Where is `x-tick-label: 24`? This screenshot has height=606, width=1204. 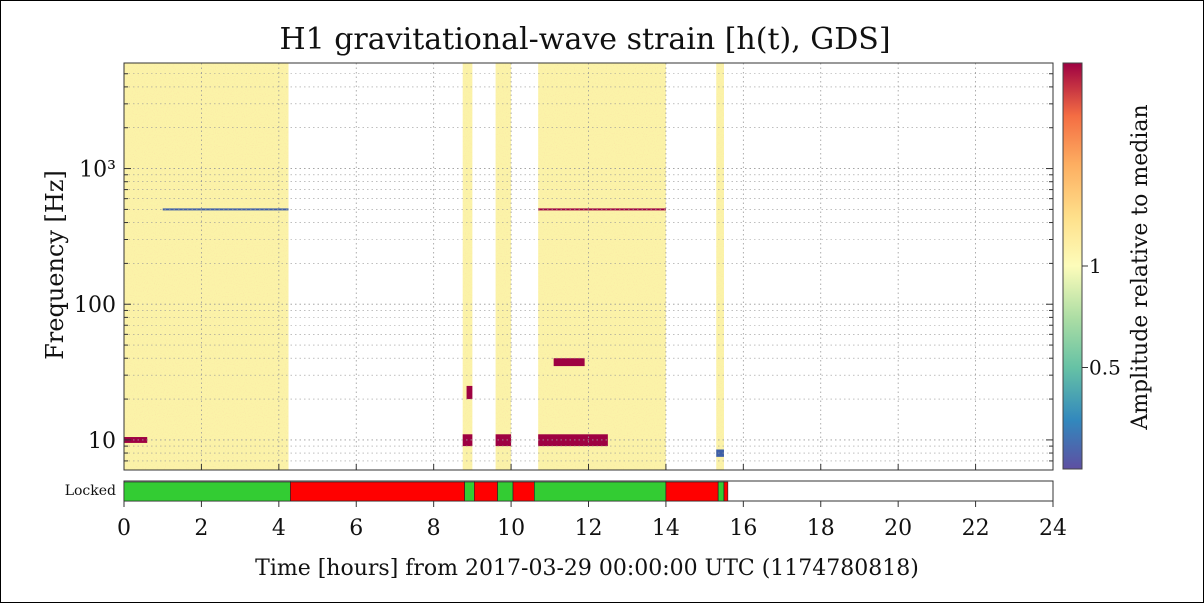 x-tick-label: 24 is located at coordinates (1053, 528).